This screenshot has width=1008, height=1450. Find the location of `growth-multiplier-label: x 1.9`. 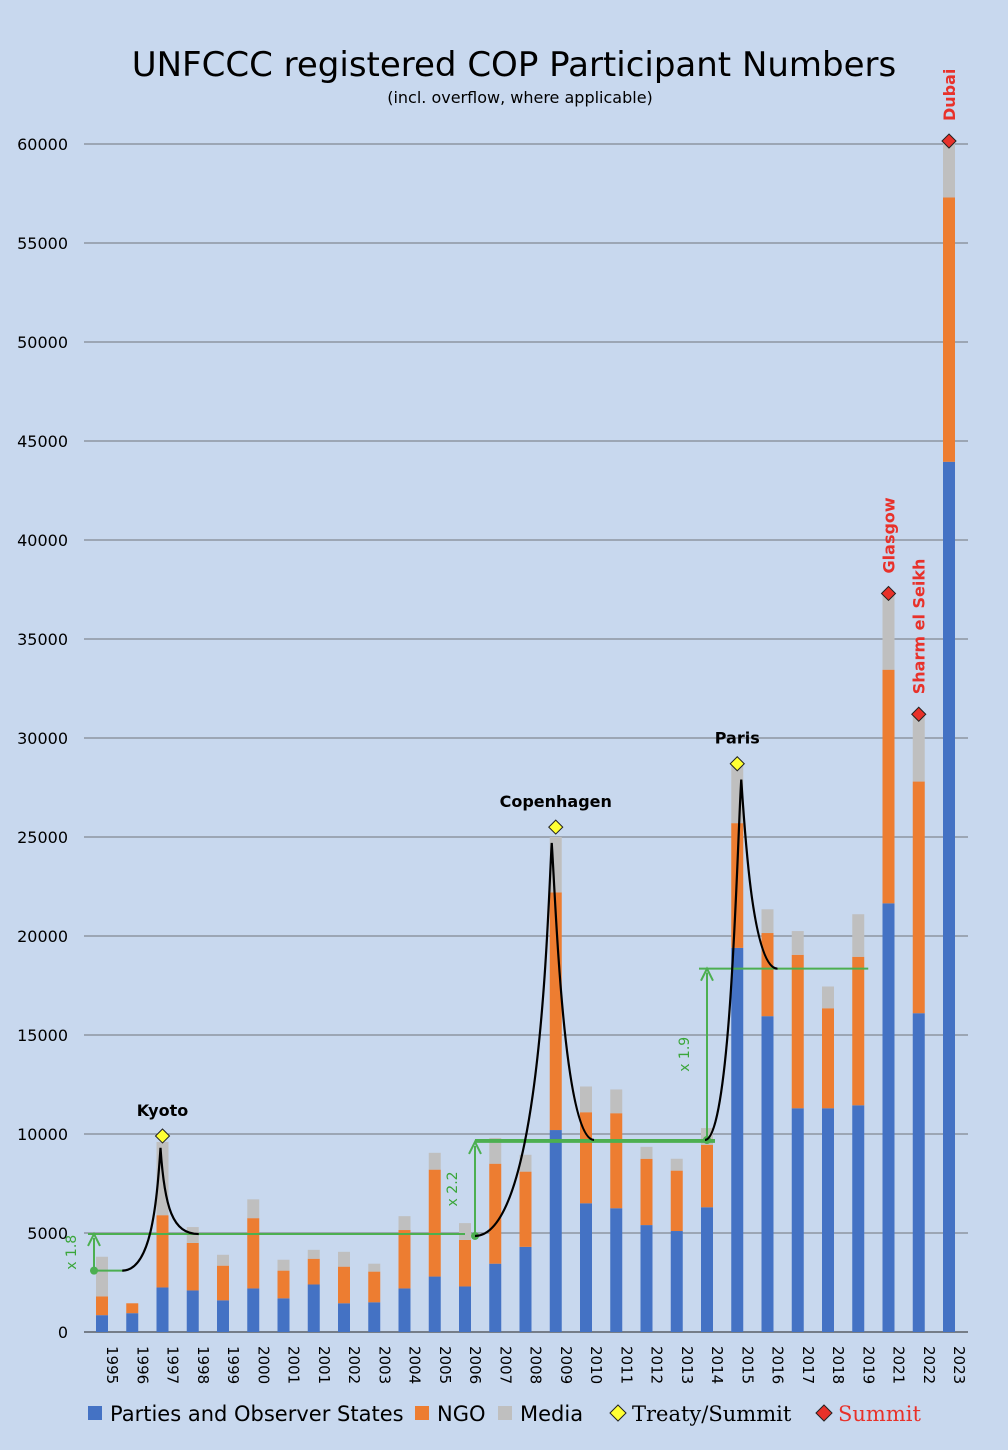

growth-multiplier-label: x 1.9 is located at coordinates (685, 1054).